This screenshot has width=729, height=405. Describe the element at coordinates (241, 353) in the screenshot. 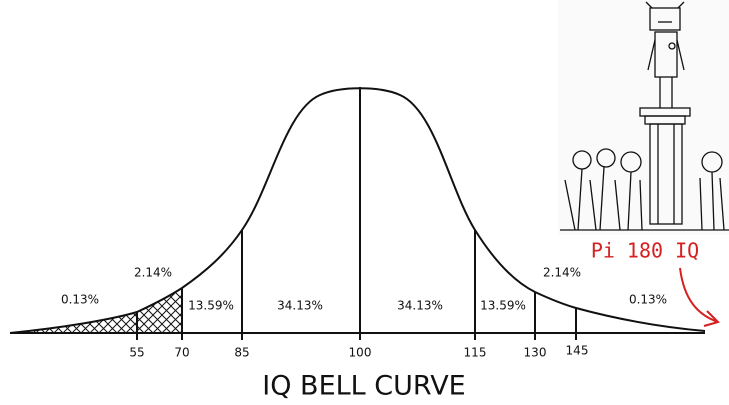

I see `axis-label: 85` at that location.